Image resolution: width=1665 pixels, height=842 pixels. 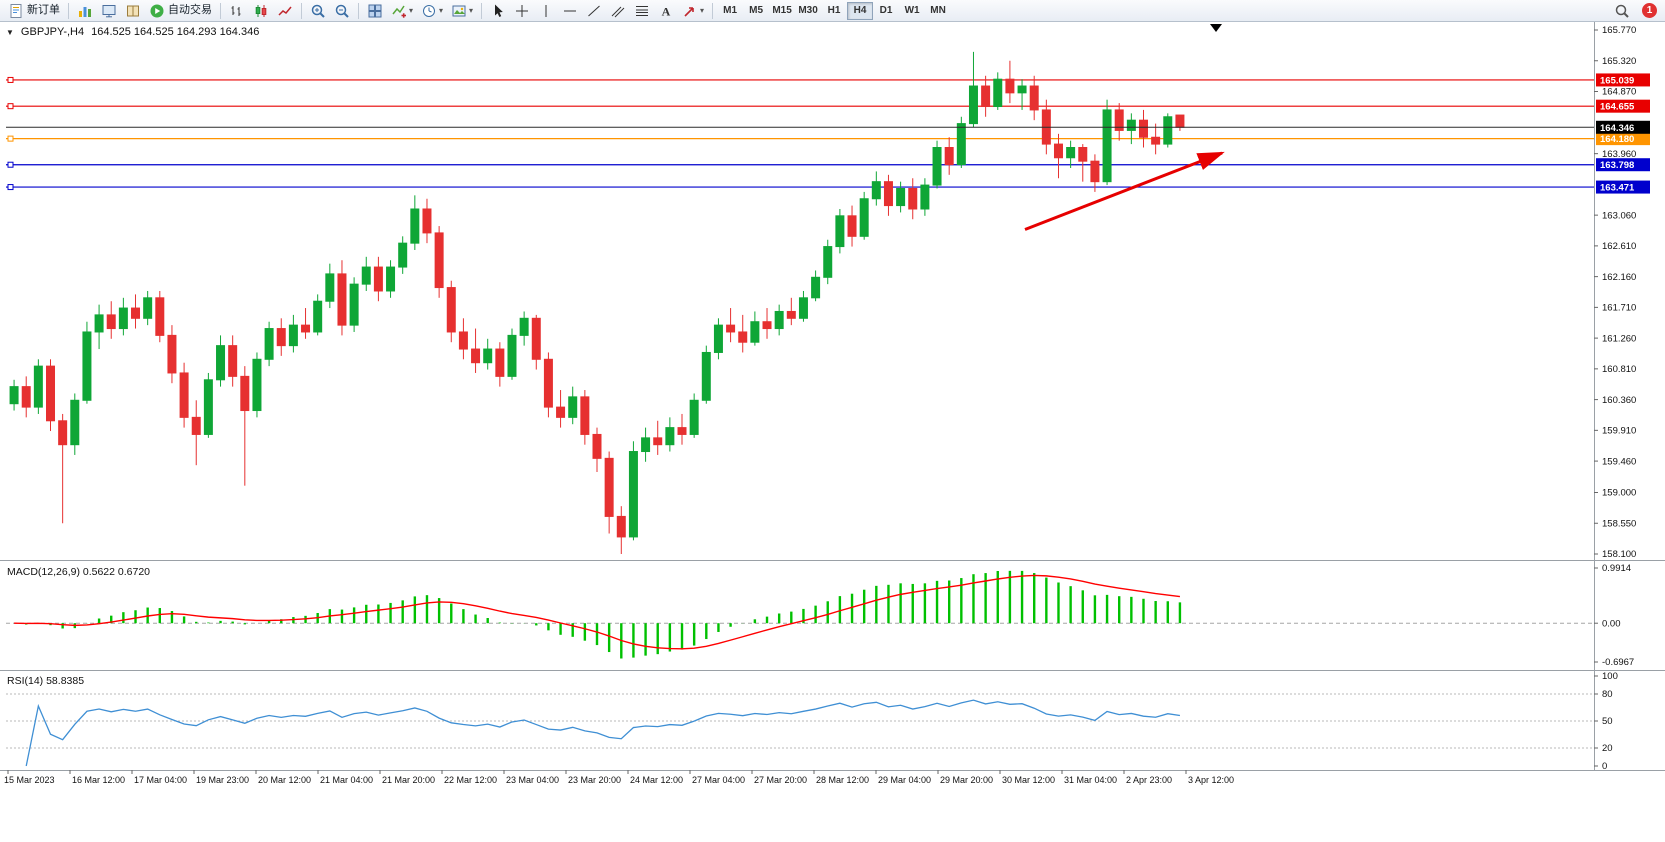 I want to click on timeframe-w1-button: W1, so click(x=912, y=11).